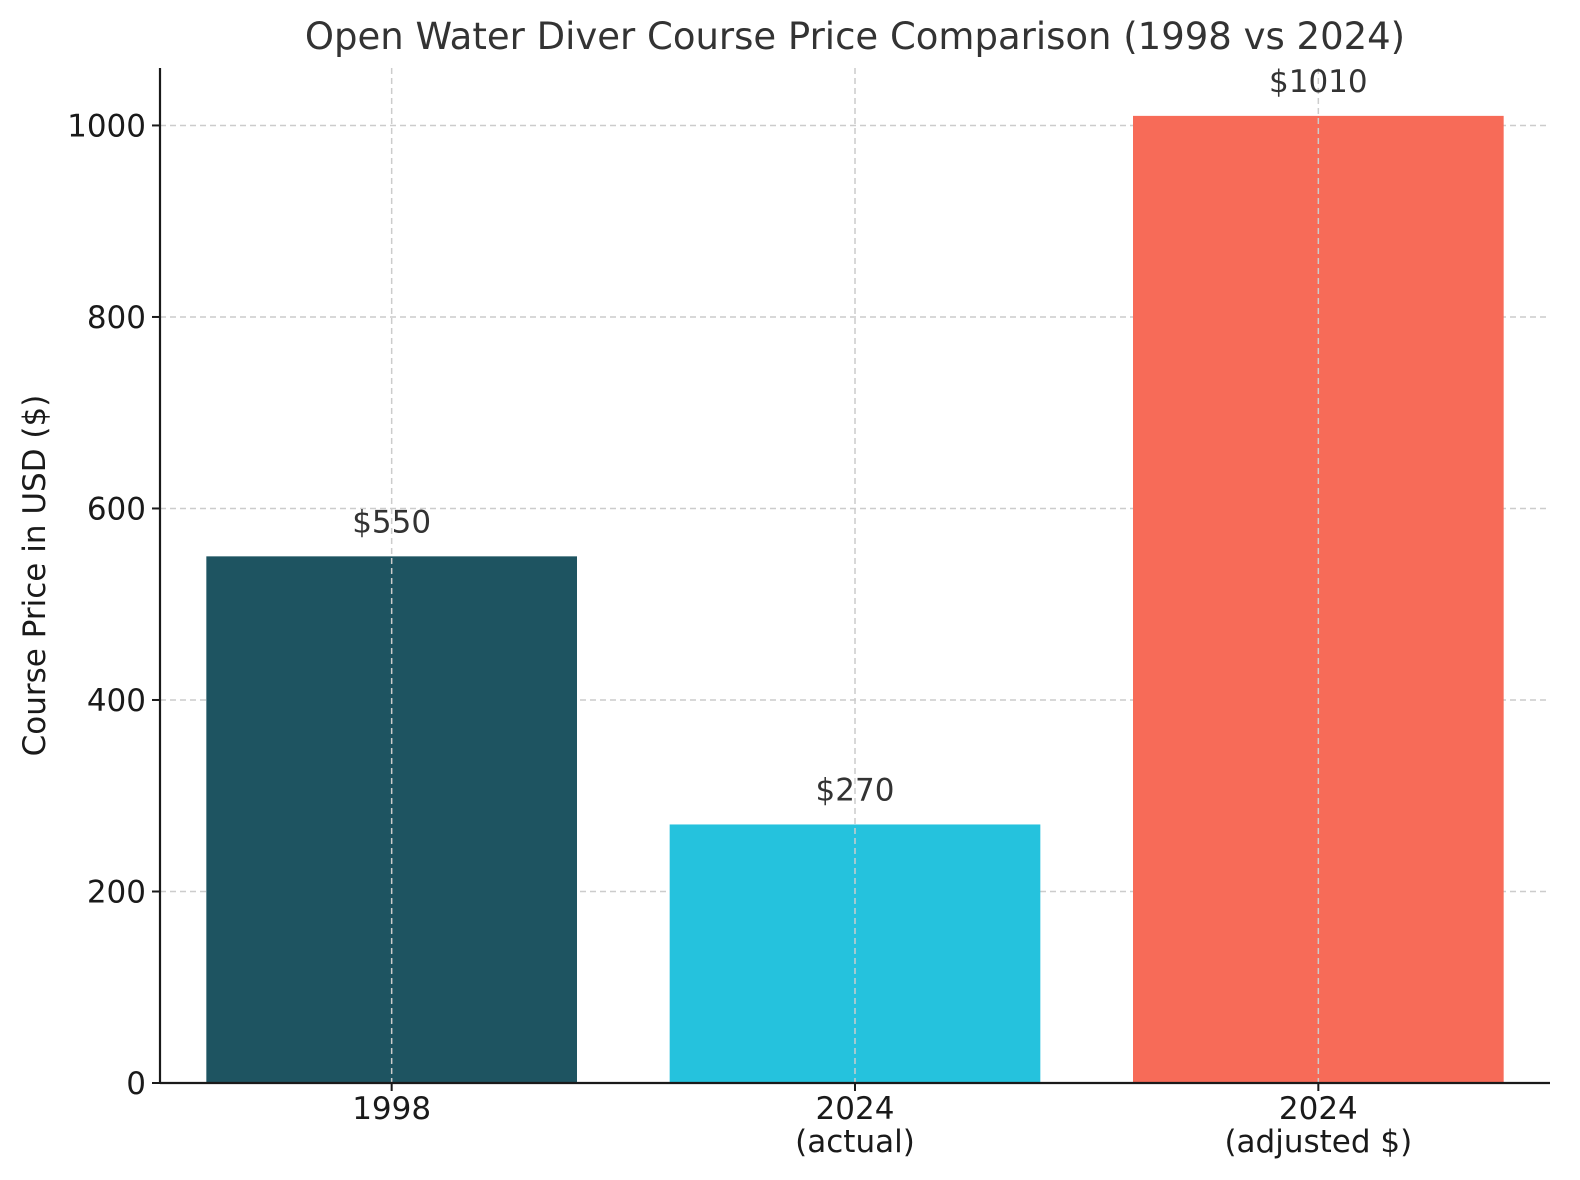 Image resolution: width=1580 pixels, height=1180 pixels. Describe the element at coordinates (106, 126) in the screenshot. I see `y-tick-label: 1000` at that location.